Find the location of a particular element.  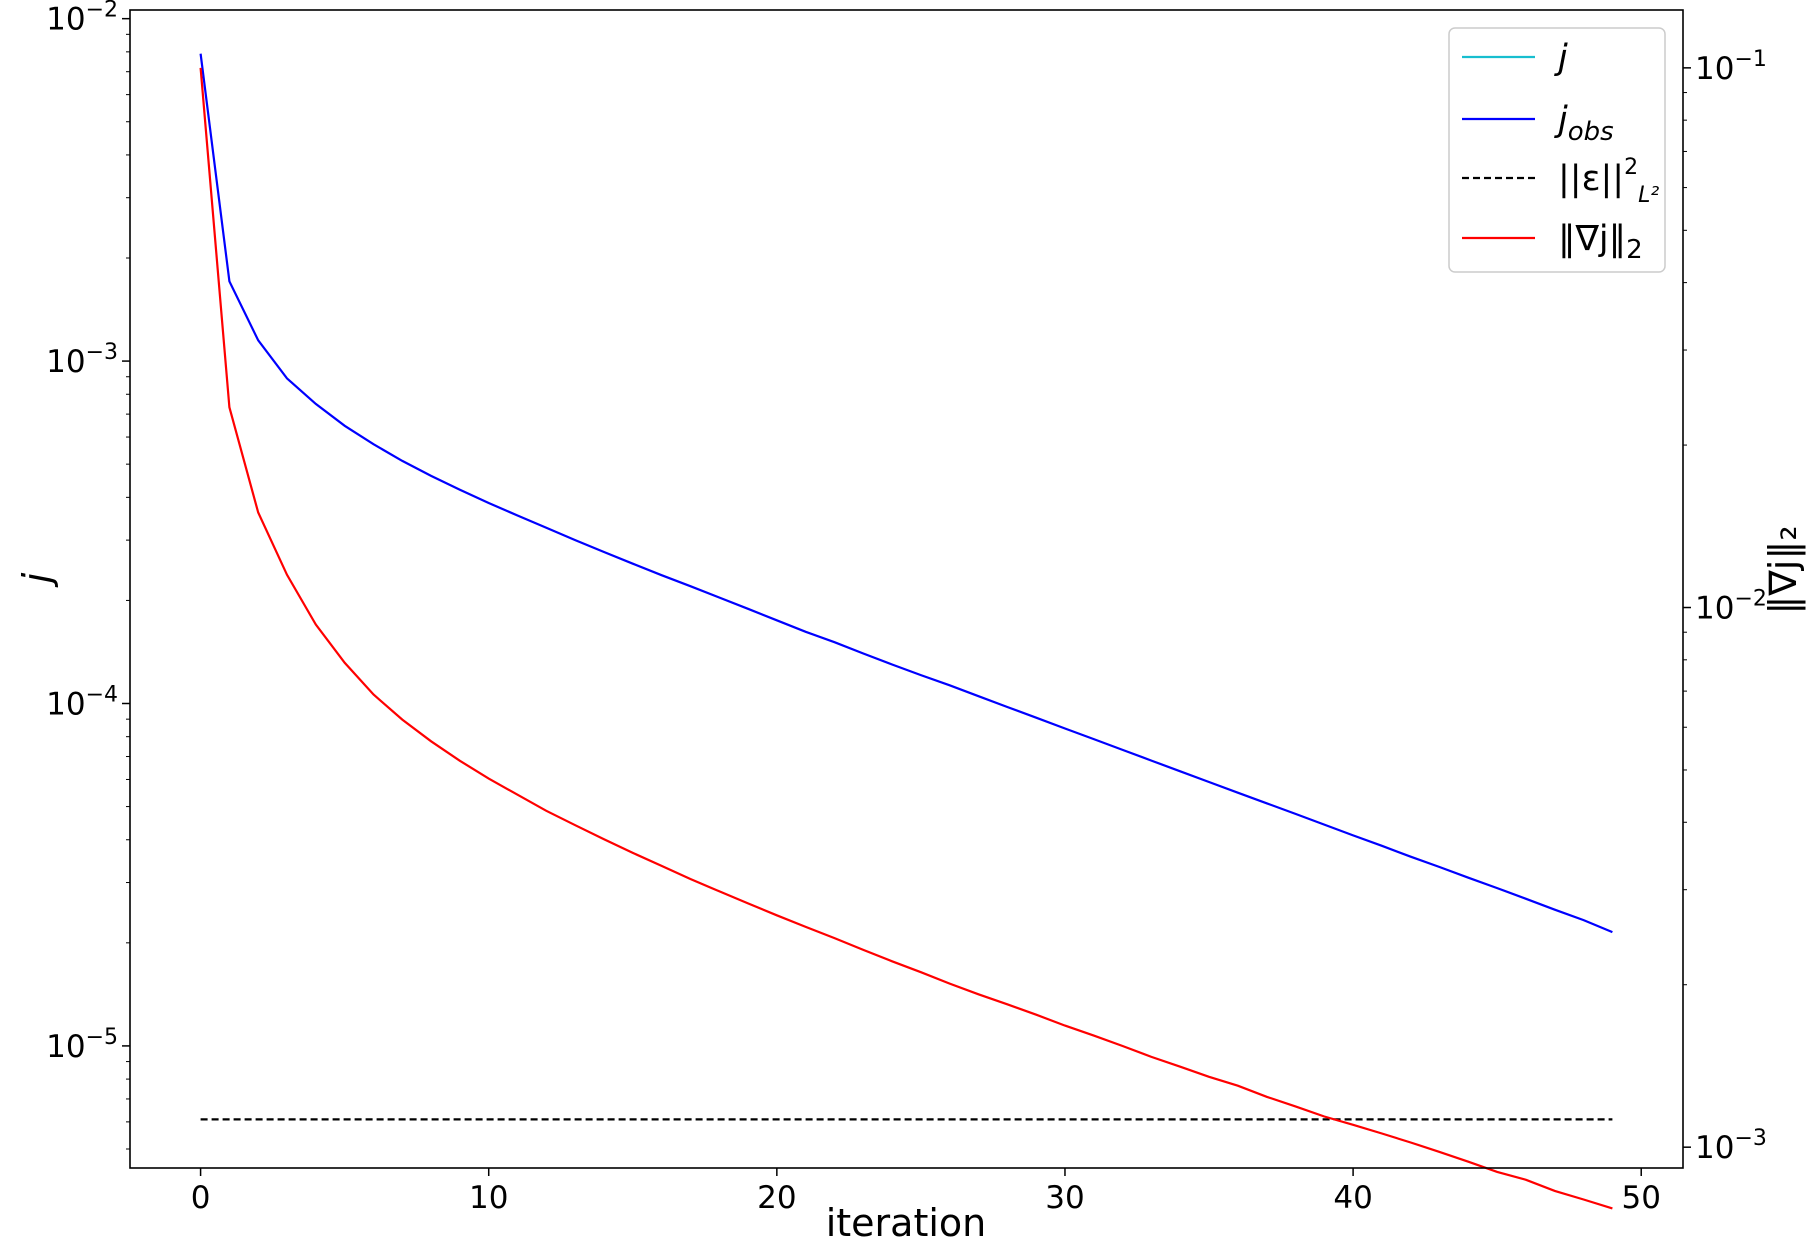

x-tick-label: 0 is located at coordinates (201, 1198).